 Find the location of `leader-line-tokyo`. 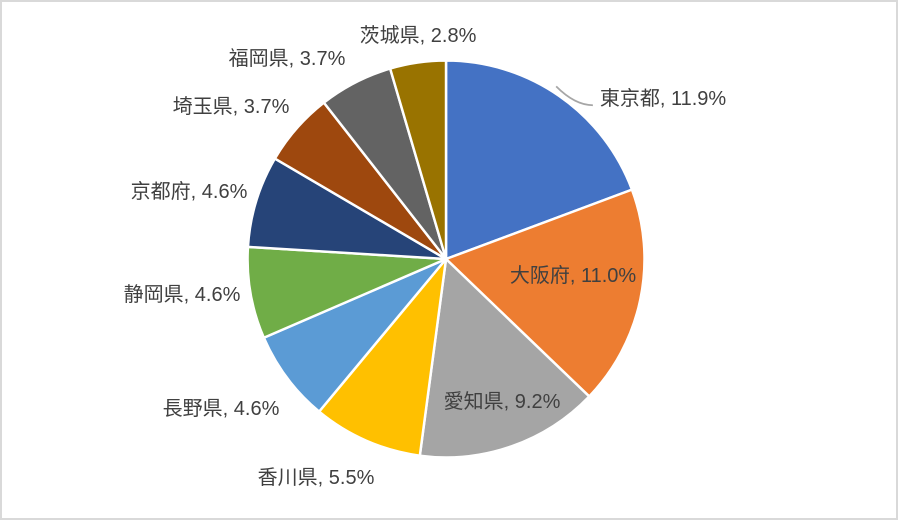

leader-line-tokyo is located at coordinates (574, 96).